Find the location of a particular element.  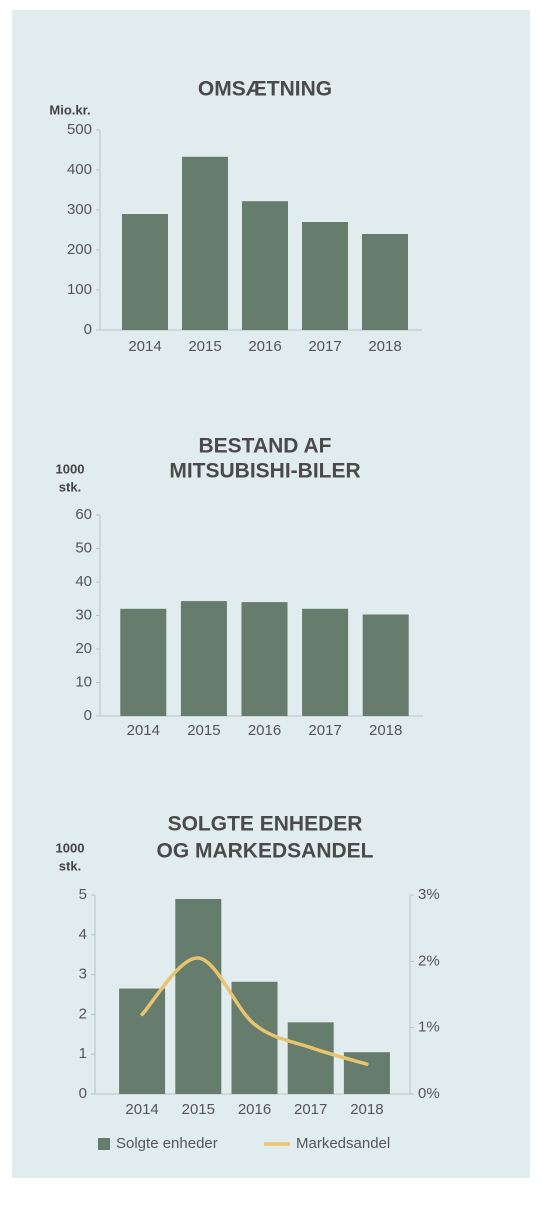

y-tick-label: 300 is located at coordinates (79, 209).